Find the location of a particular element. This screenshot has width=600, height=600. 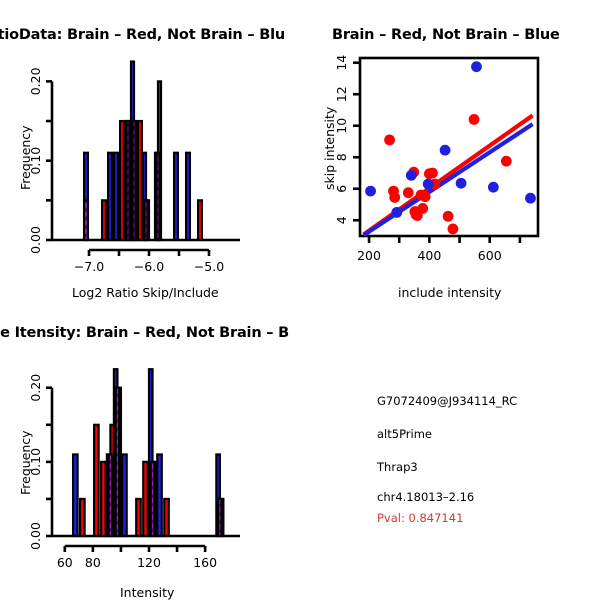

info-box-background is located at coordinates (452, 449).